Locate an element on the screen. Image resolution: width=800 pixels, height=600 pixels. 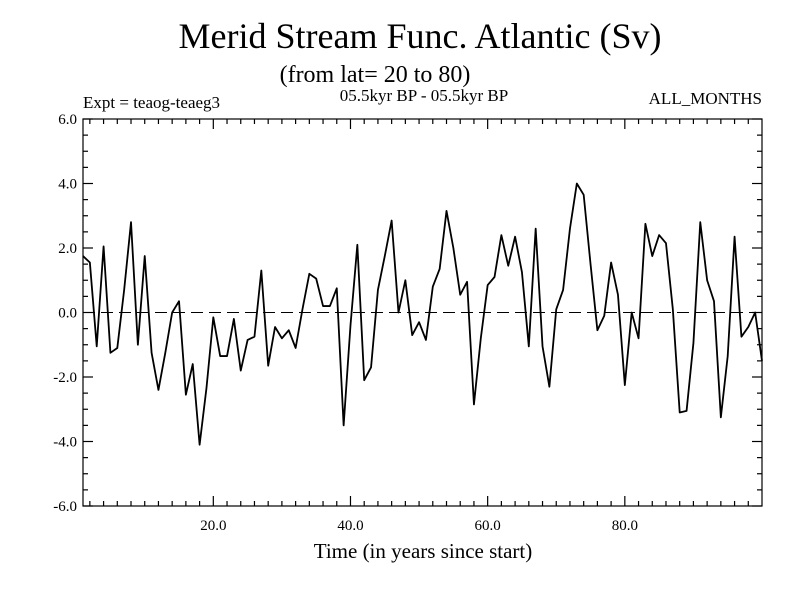
chart-title: Merid Stream Func. Atlantic (Sv) is located at coordinates (420, 36).